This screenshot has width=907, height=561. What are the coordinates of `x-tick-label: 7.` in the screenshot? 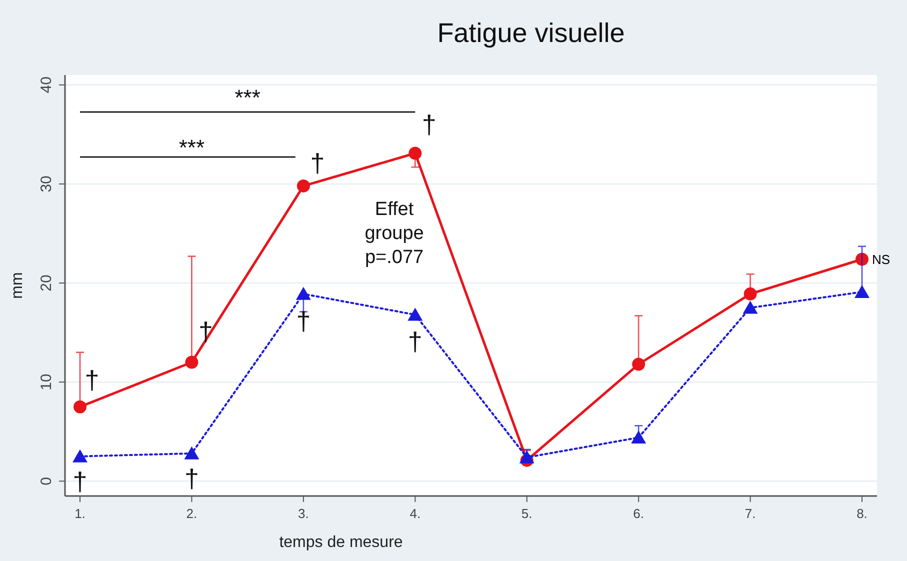 It's located at (750, 513).